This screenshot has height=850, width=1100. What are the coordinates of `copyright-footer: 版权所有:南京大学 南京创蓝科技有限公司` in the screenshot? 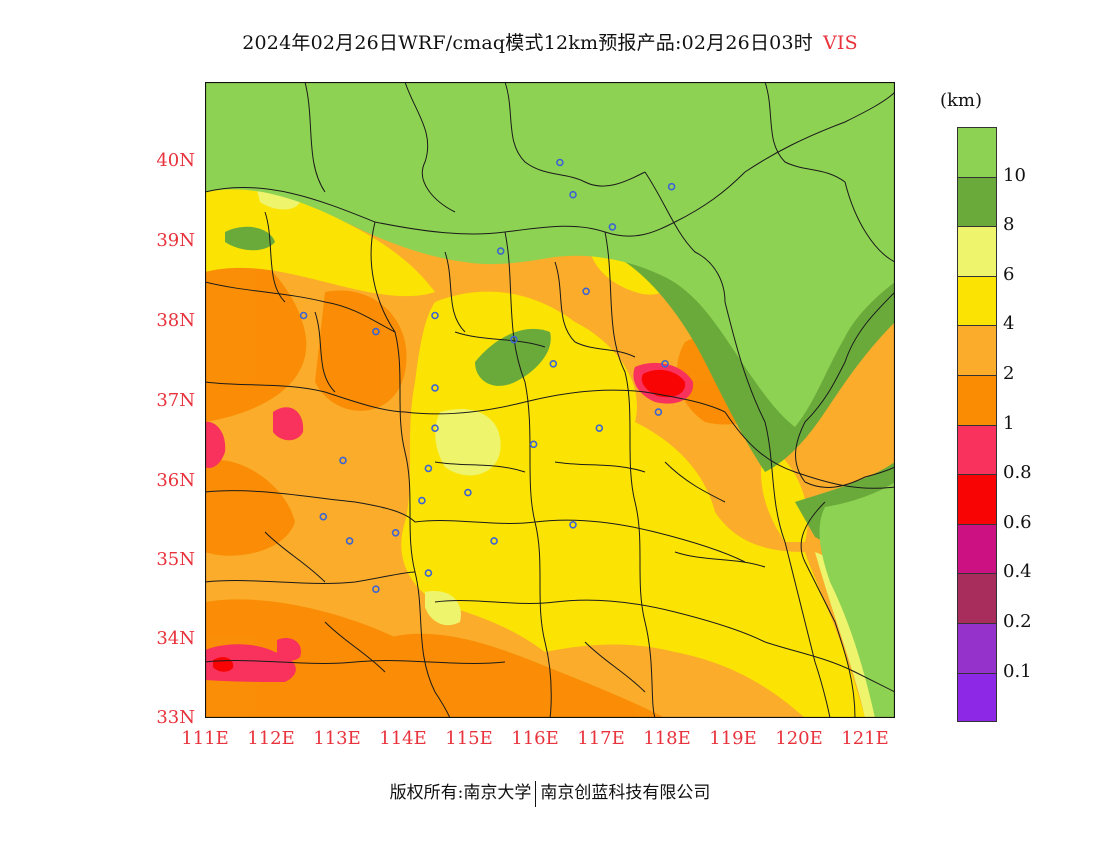 It's located at (550, 792).